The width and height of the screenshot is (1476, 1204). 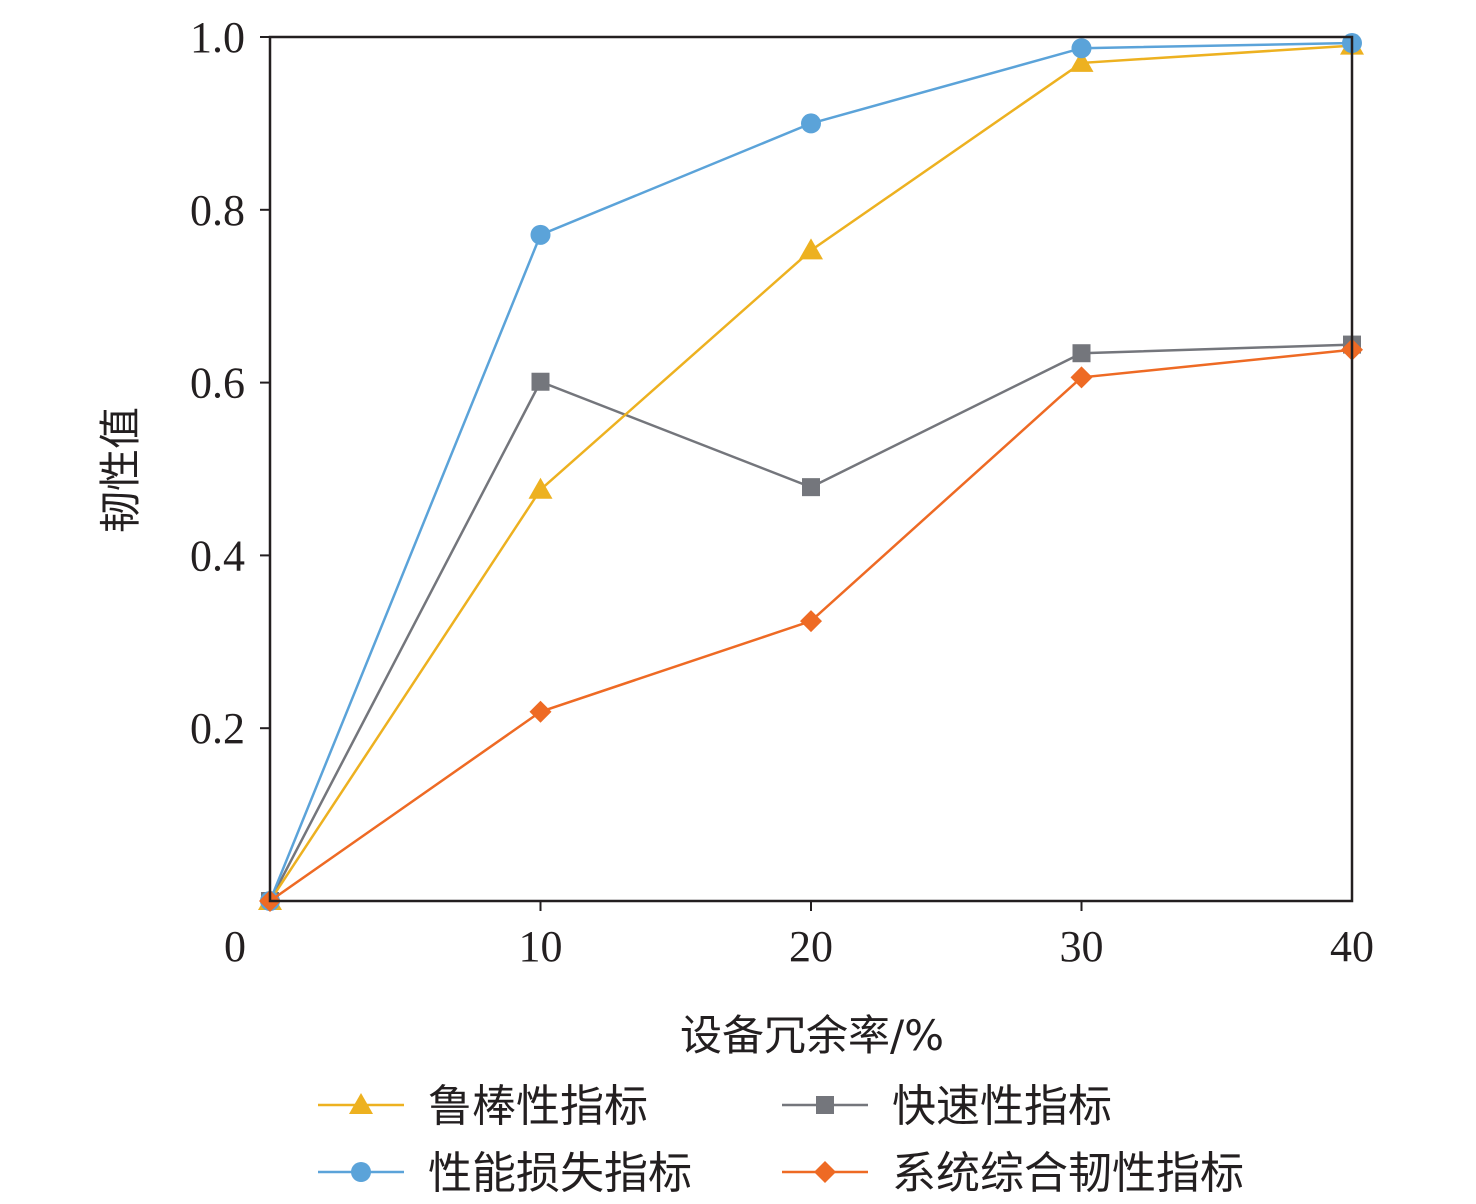 I want to click on y-tick-label: 0.6, so click(x=217, y=383).